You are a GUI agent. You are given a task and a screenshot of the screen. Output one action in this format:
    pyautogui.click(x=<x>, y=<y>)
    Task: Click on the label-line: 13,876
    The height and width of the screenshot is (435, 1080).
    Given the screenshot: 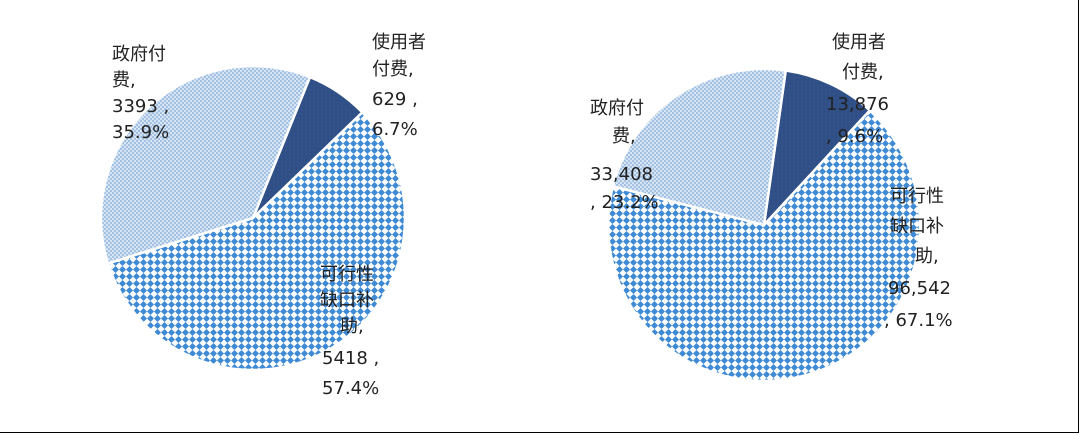 What is the action you would take?
    pyautogui.click(x=857, y=104)
    